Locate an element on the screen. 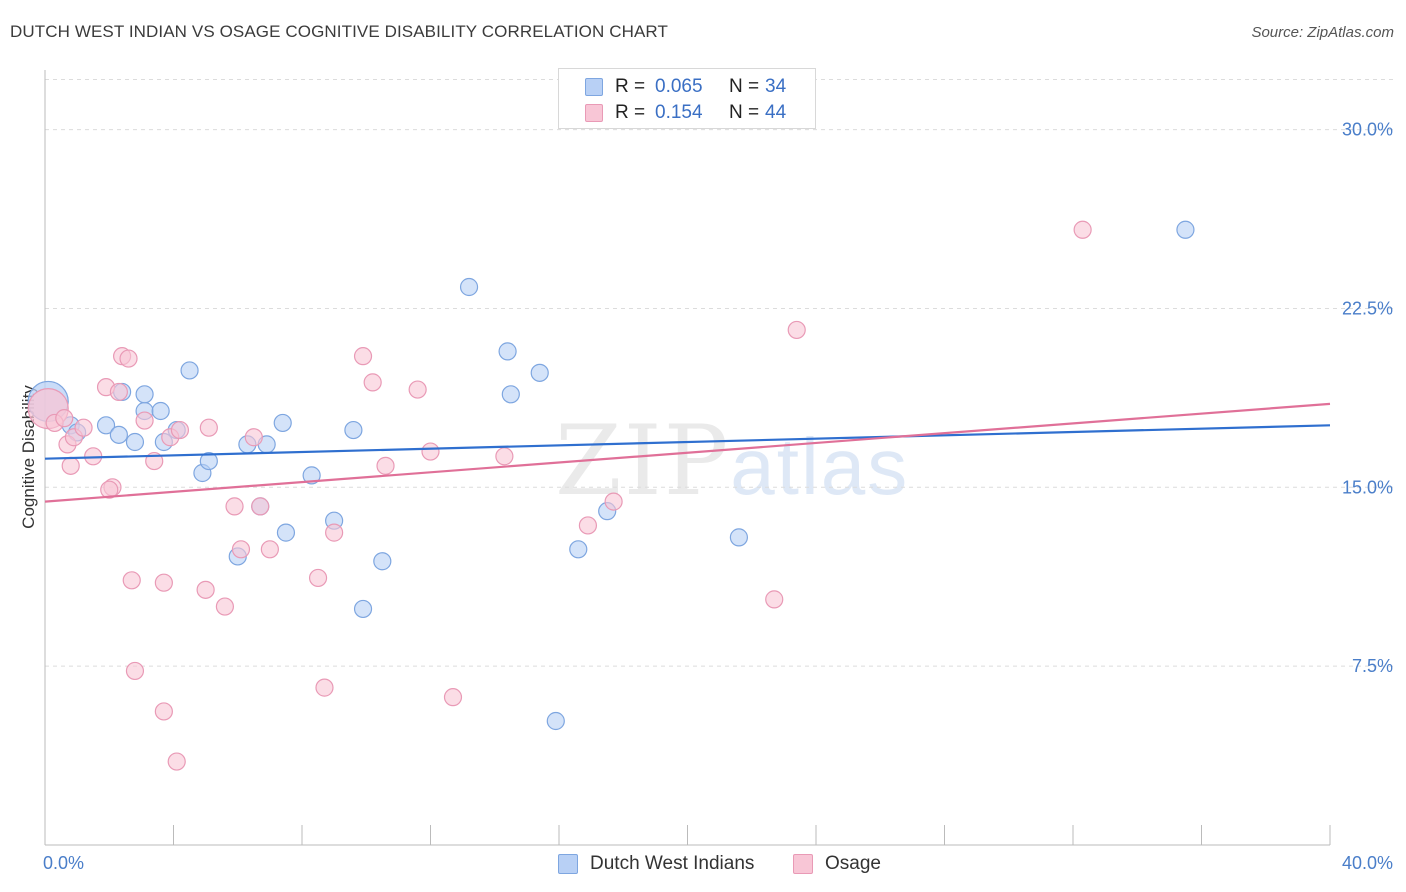 The height and width of the screenshot is (892, 1406). legend-swatch-osage is located at coordinates (594, 113).